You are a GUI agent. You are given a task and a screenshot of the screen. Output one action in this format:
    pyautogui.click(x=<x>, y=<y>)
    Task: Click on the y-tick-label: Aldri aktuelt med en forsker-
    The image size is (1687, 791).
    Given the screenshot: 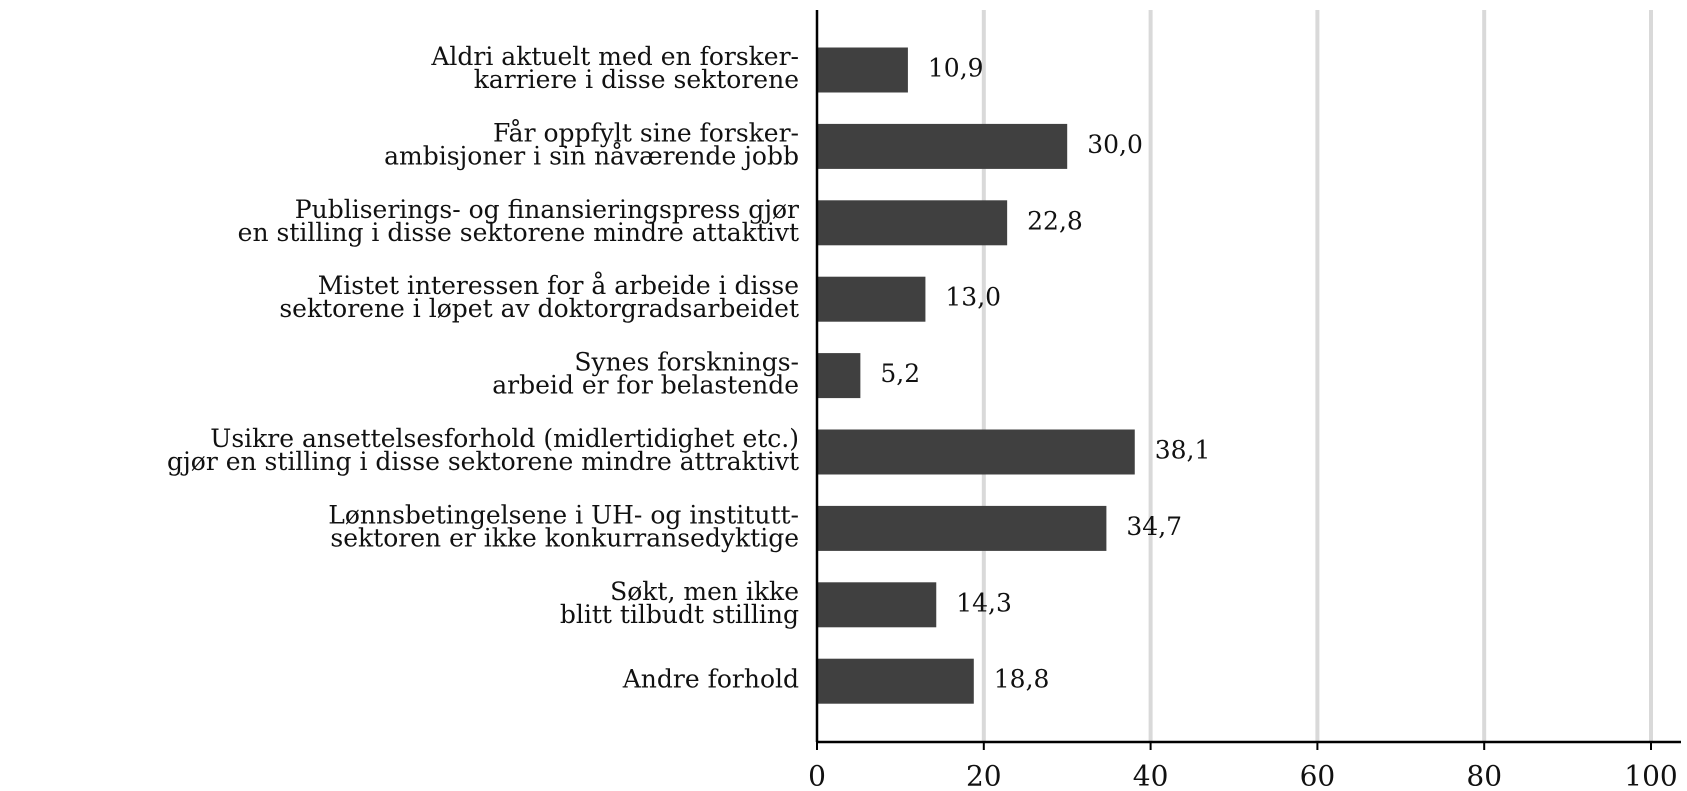 What is the action you would take?
    pyautogui.click(x=614, y=56)
    